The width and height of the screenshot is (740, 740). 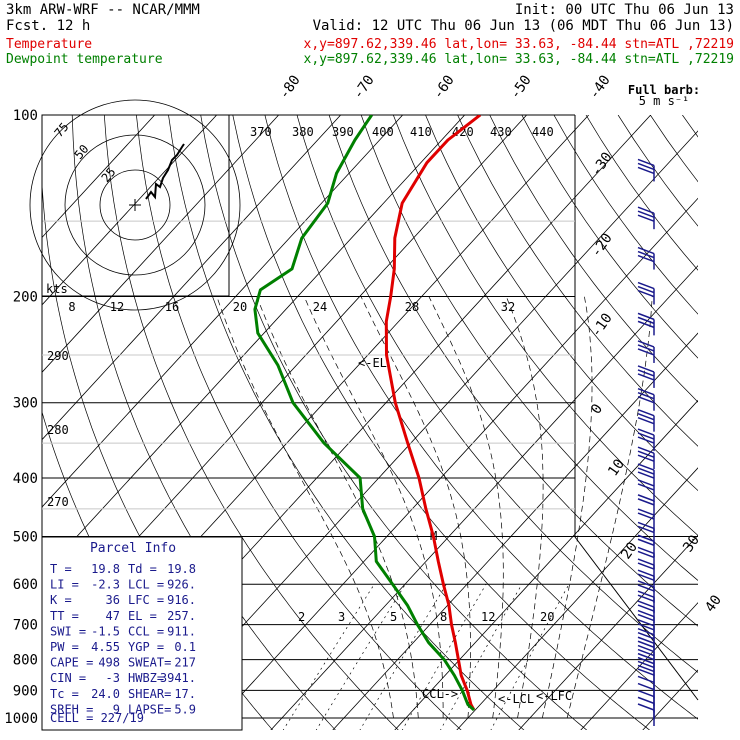 What do you see at coordinates (64, 694) in the screenshot?
I see `parcel-row-8-col-0: Tc =` at bounding box center [64, 694].